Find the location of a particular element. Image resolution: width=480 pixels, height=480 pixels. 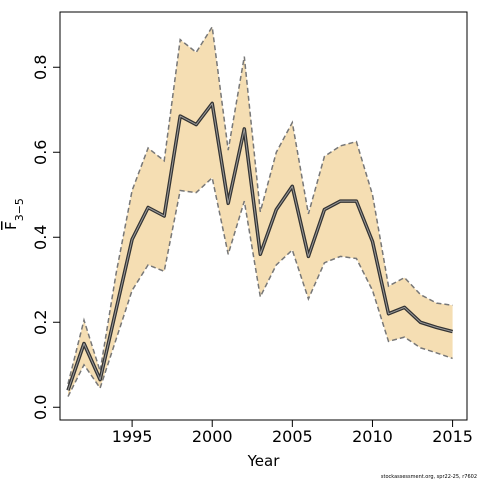

y-axis-title-text: F3−5 is located at coordinates (14, 214).